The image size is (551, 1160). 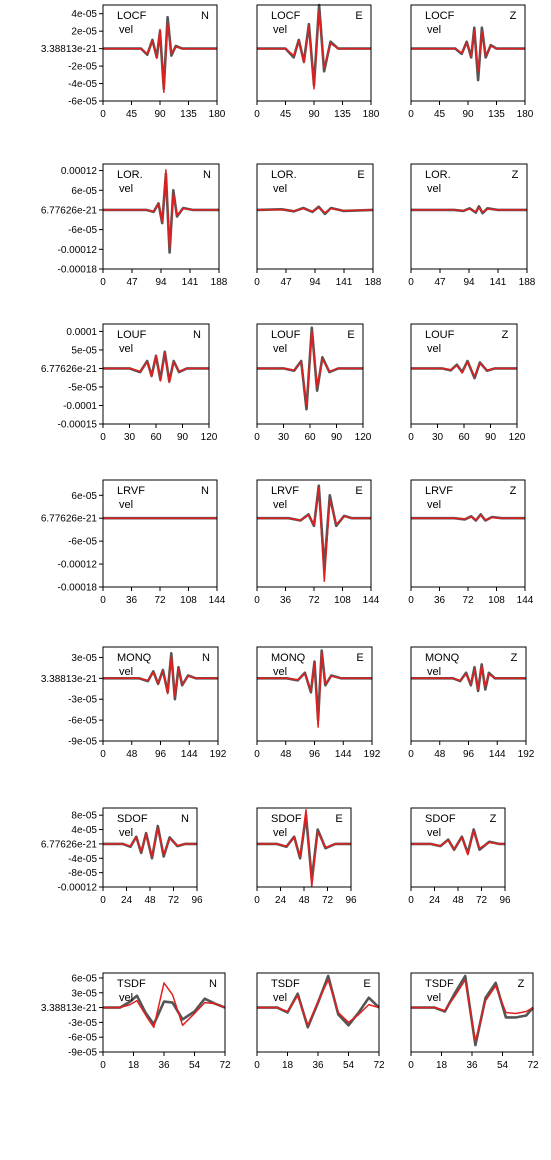 What do you see at coordinates (78, 425) in the screenshot?
I see `y-tick-label: -0.00015` at bounding box center [78, 425].